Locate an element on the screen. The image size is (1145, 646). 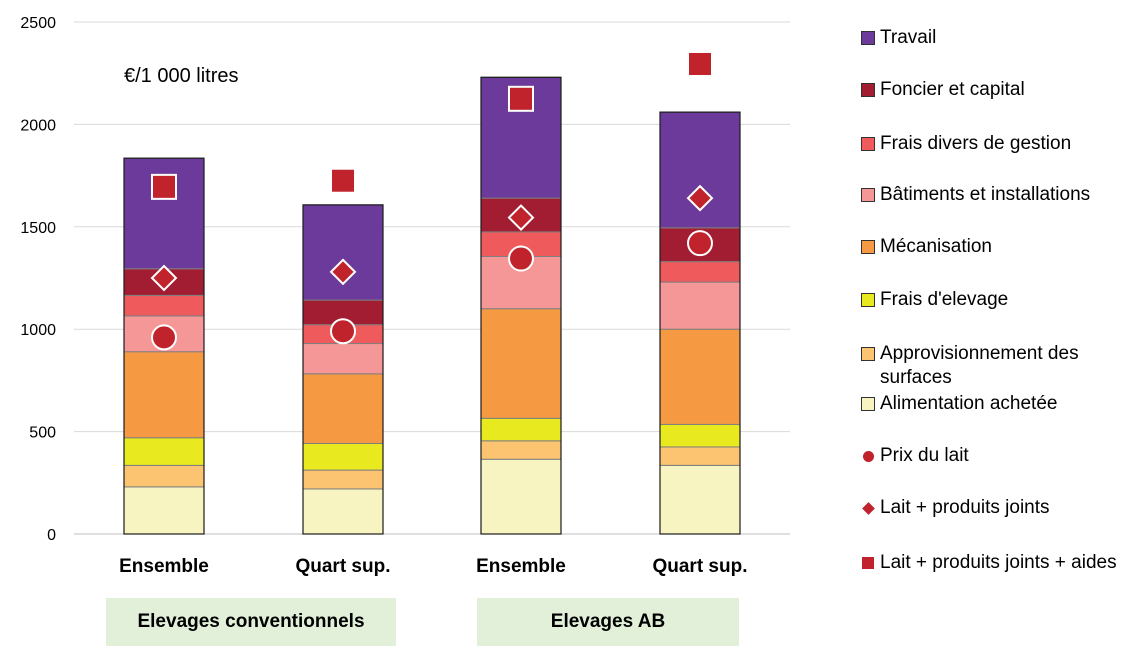
square-marker-icon is located at coordinates (868, 563).